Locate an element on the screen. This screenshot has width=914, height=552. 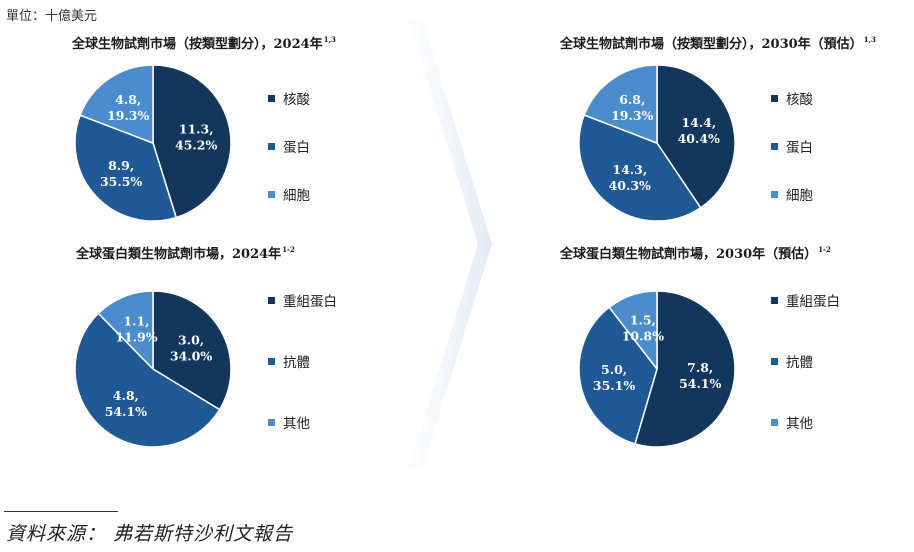
slice-value-label: 14.4, 40.4% is located at coordinates (699, 130).